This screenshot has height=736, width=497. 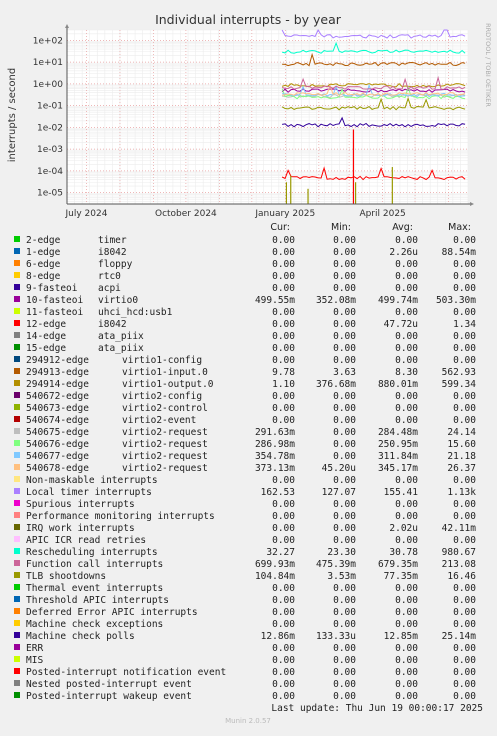 I want to click on legend-value: 12.86m, so click(x=278, y=636).